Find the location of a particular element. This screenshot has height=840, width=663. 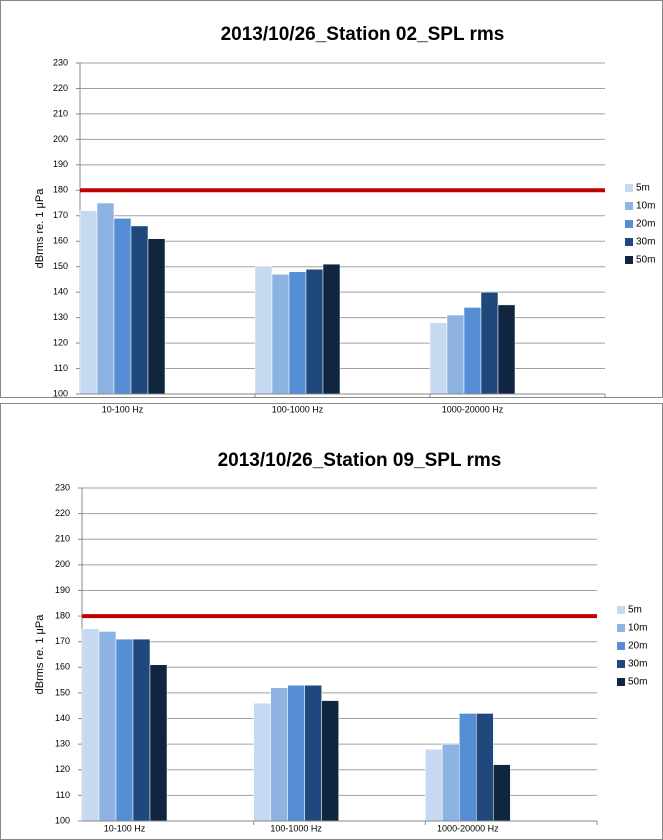

chart-title: 2013/10/26_Station 02_SPL rms is located at coordinates (363, 34).